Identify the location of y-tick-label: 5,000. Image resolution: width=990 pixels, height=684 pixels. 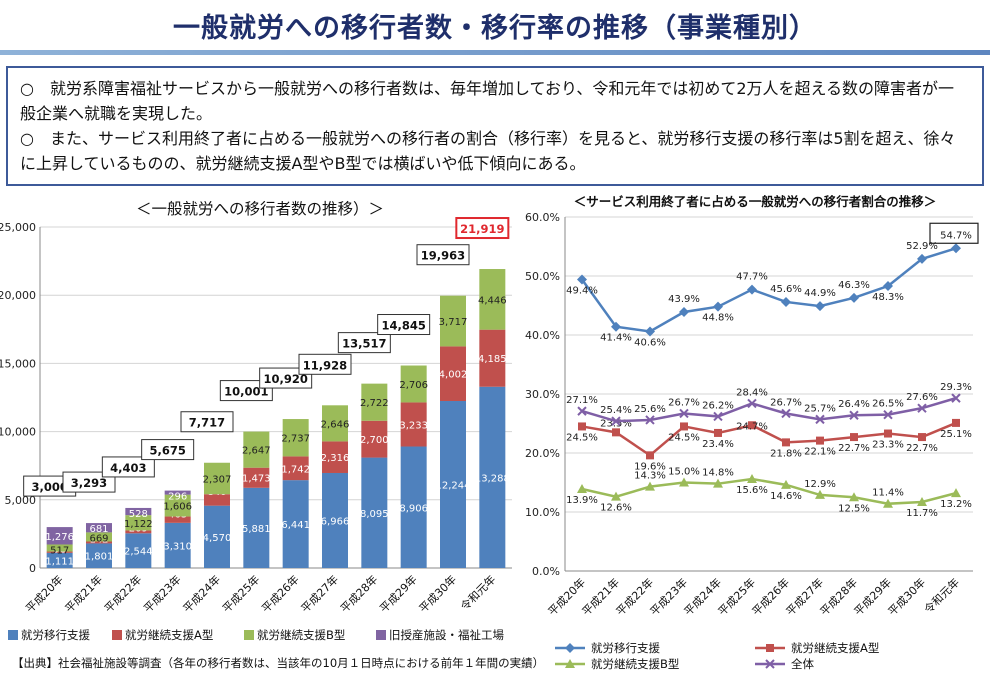
(21, 500).